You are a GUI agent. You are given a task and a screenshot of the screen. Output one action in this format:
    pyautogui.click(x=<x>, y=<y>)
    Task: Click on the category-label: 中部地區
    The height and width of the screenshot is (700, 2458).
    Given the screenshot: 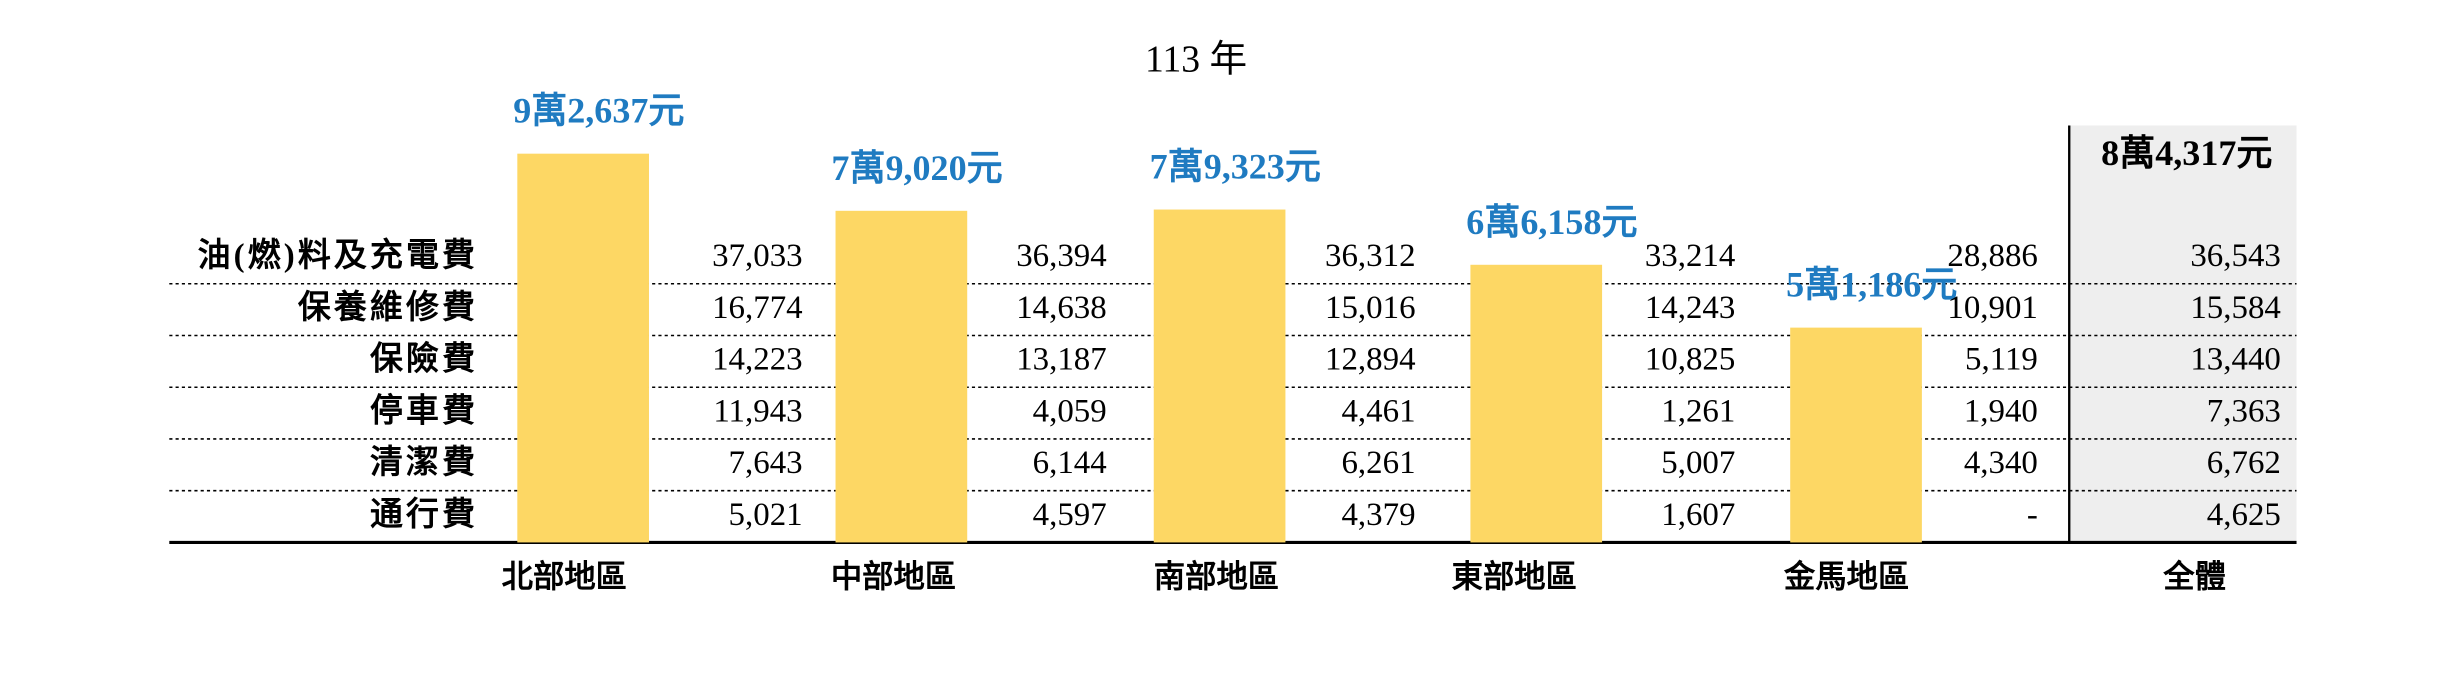 What is the action you would take?
    pyautogui.click(x=893, y=576)
    